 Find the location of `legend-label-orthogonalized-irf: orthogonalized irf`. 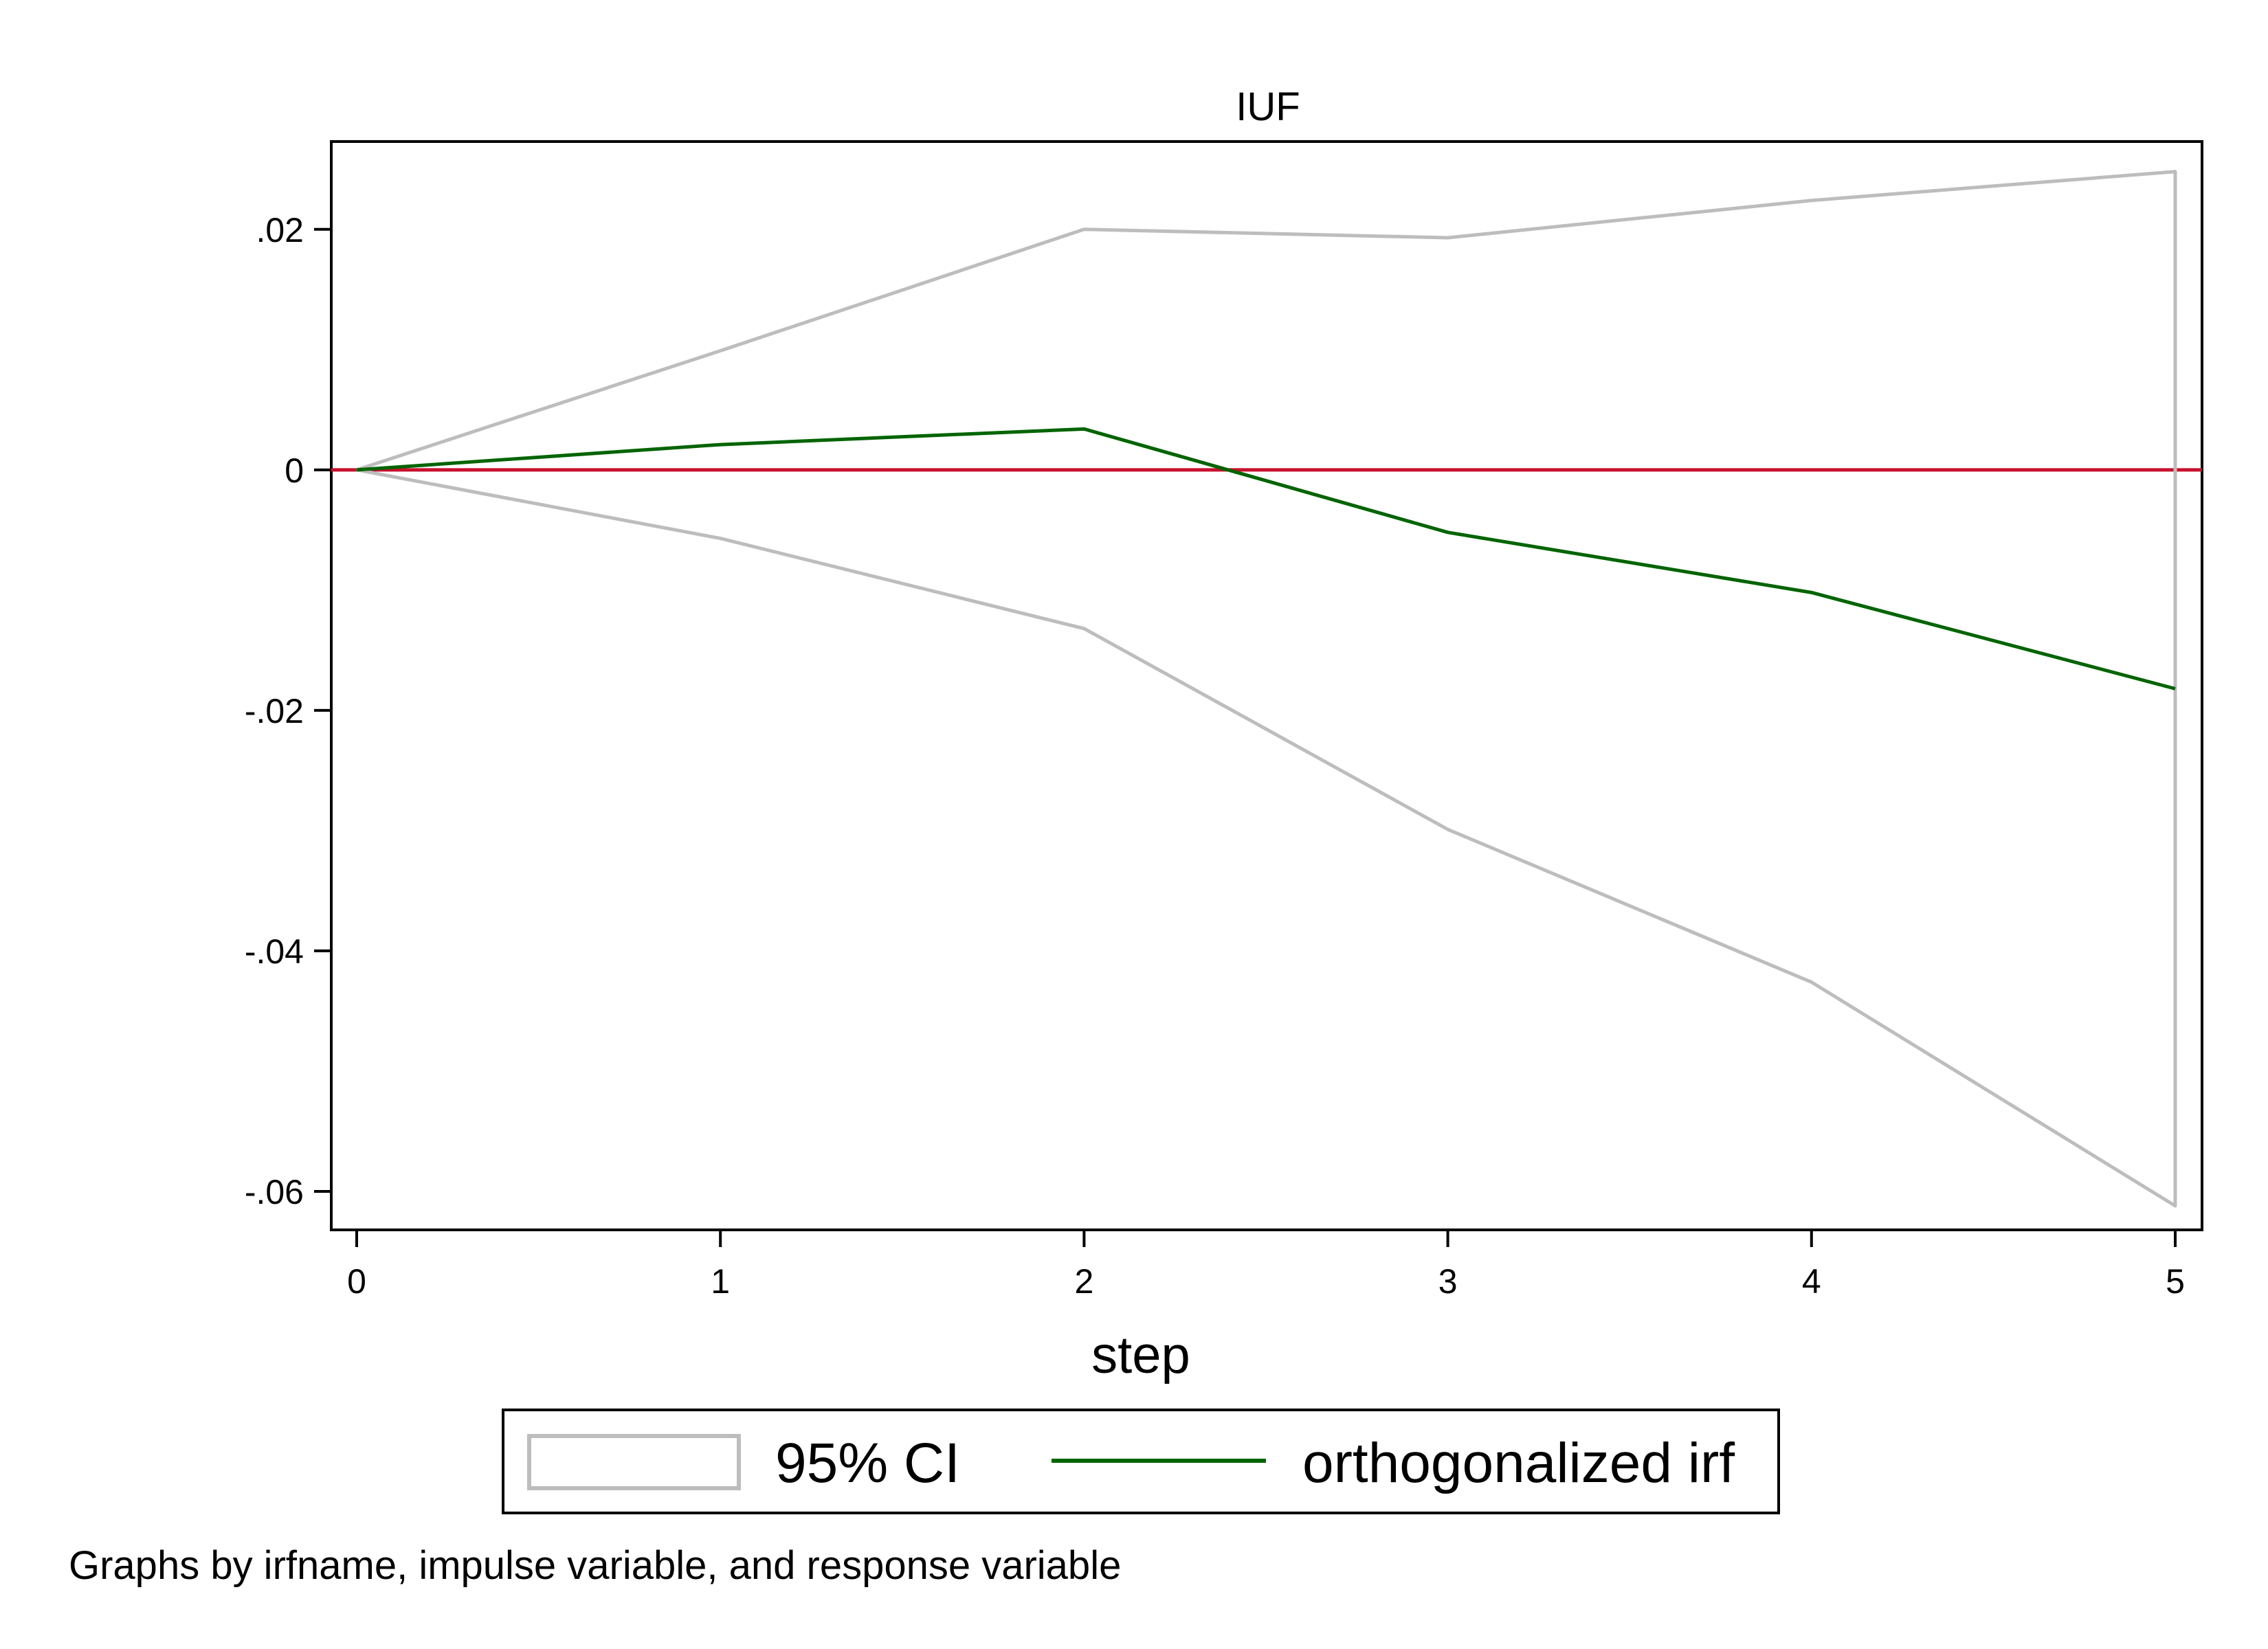

legend-label-orthogonalized-irf: orthogonalized irf is located at coordinates (1518, 1463).